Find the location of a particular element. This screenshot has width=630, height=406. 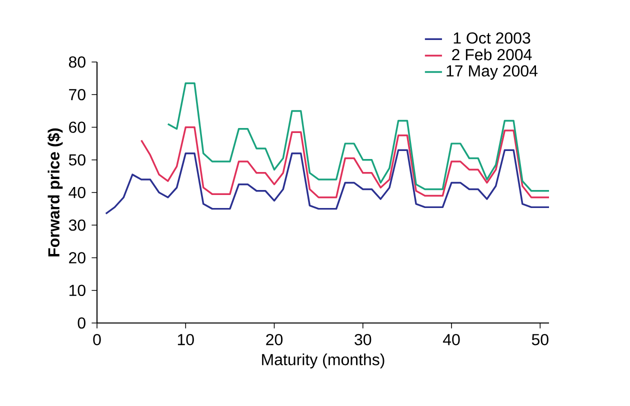

y-tick-label: 0 is located at coordinates (82, 323).